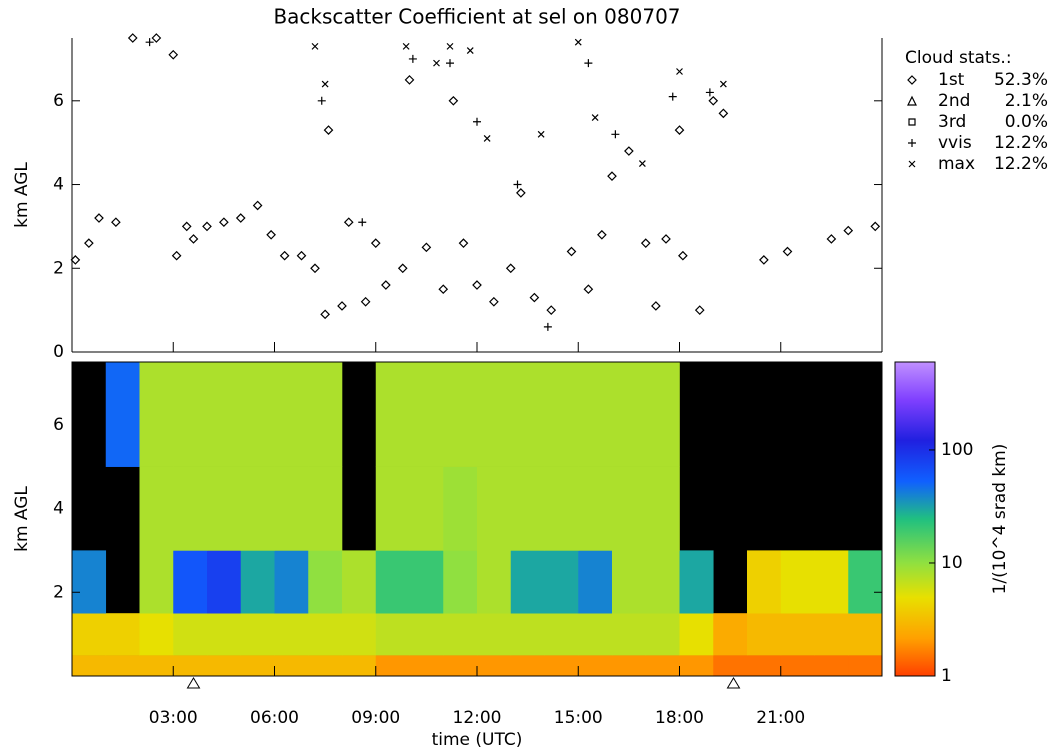 Image resolution: width=1050 pixels, height=750 pixels. What do you see at coordinates (1026, 101) in the screenshot?
I see `legend-stat: 2.1%` at bounding box center [1026, 101].